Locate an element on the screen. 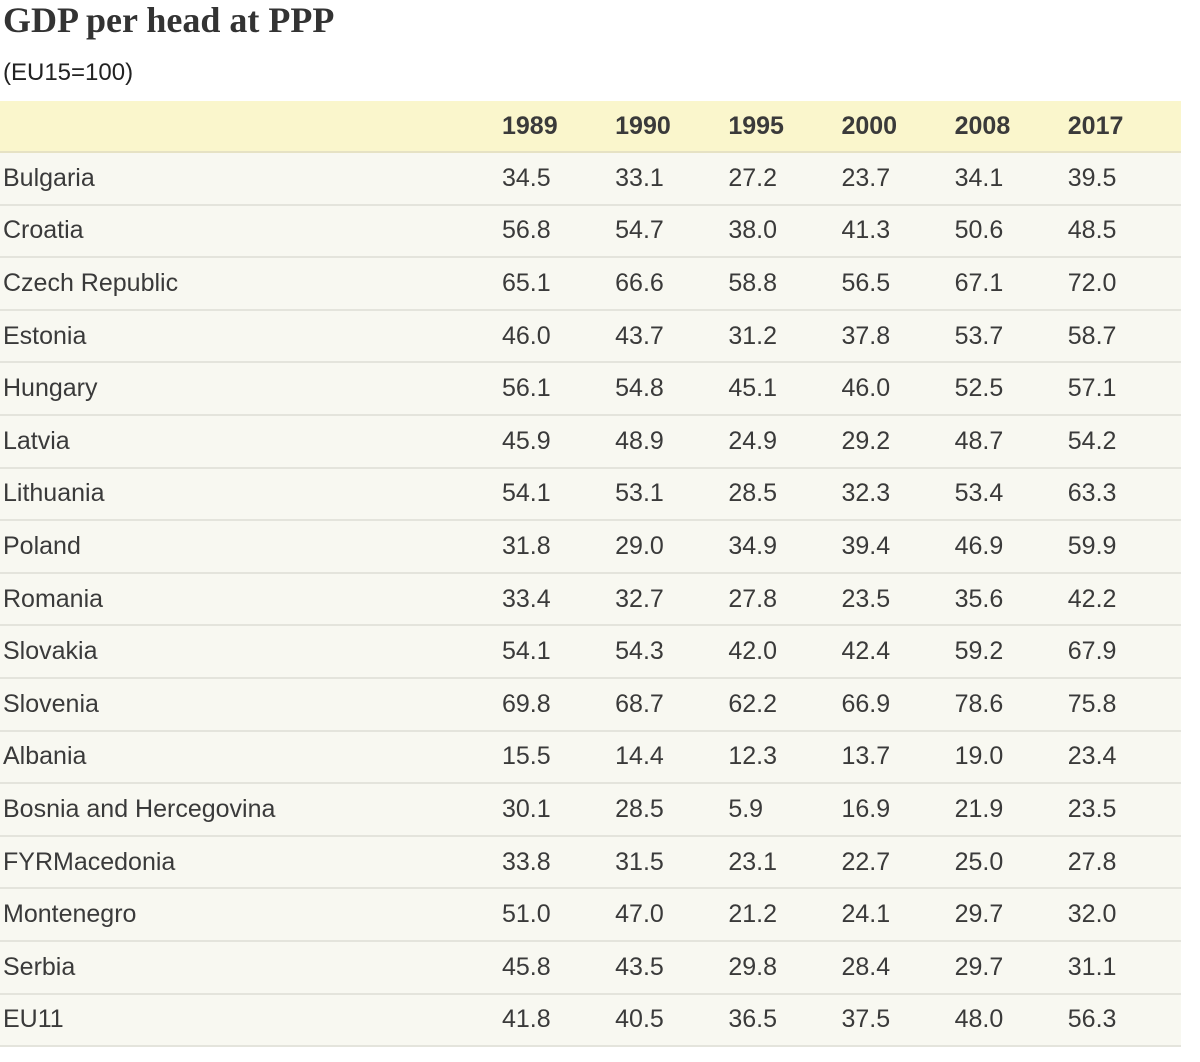 Image resolution: width=1200 pixels, height=1062 pixels. value-cell: 67.1 is located at coordinates (1011, 284).